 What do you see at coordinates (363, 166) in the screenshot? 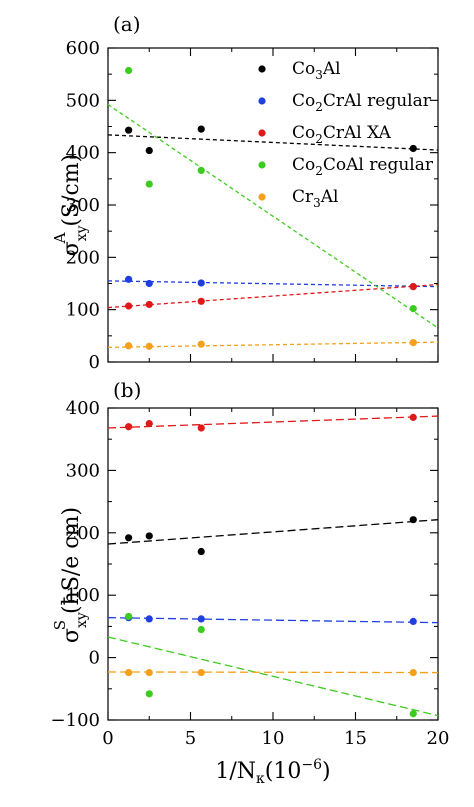
I see `legend-label-3: Co2CoAl regular` at bounding box center [363, 166].